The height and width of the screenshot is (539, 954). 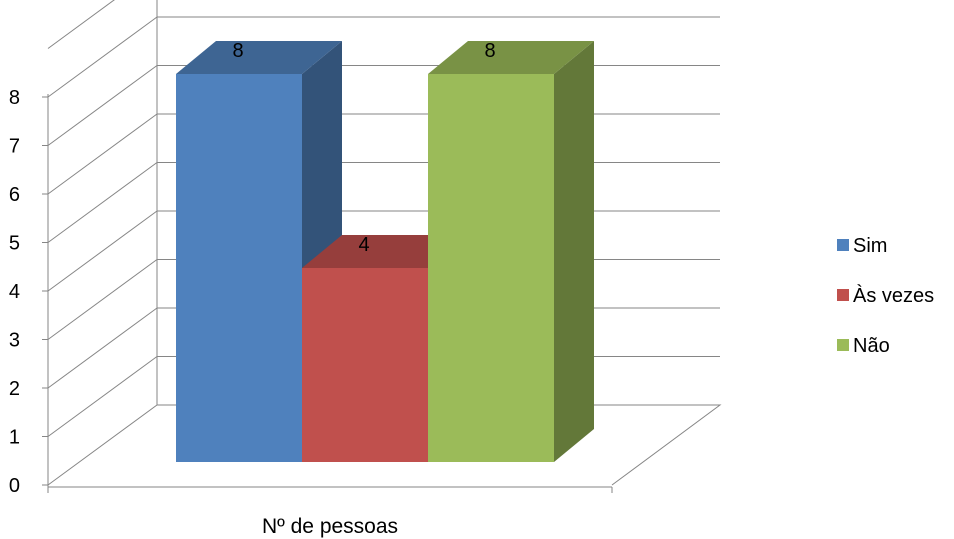 What do you see at coordinates (330, 526) in the screenshot?
I see `x-category-label: Nº de pessoas` at bounding box center [330, 526].